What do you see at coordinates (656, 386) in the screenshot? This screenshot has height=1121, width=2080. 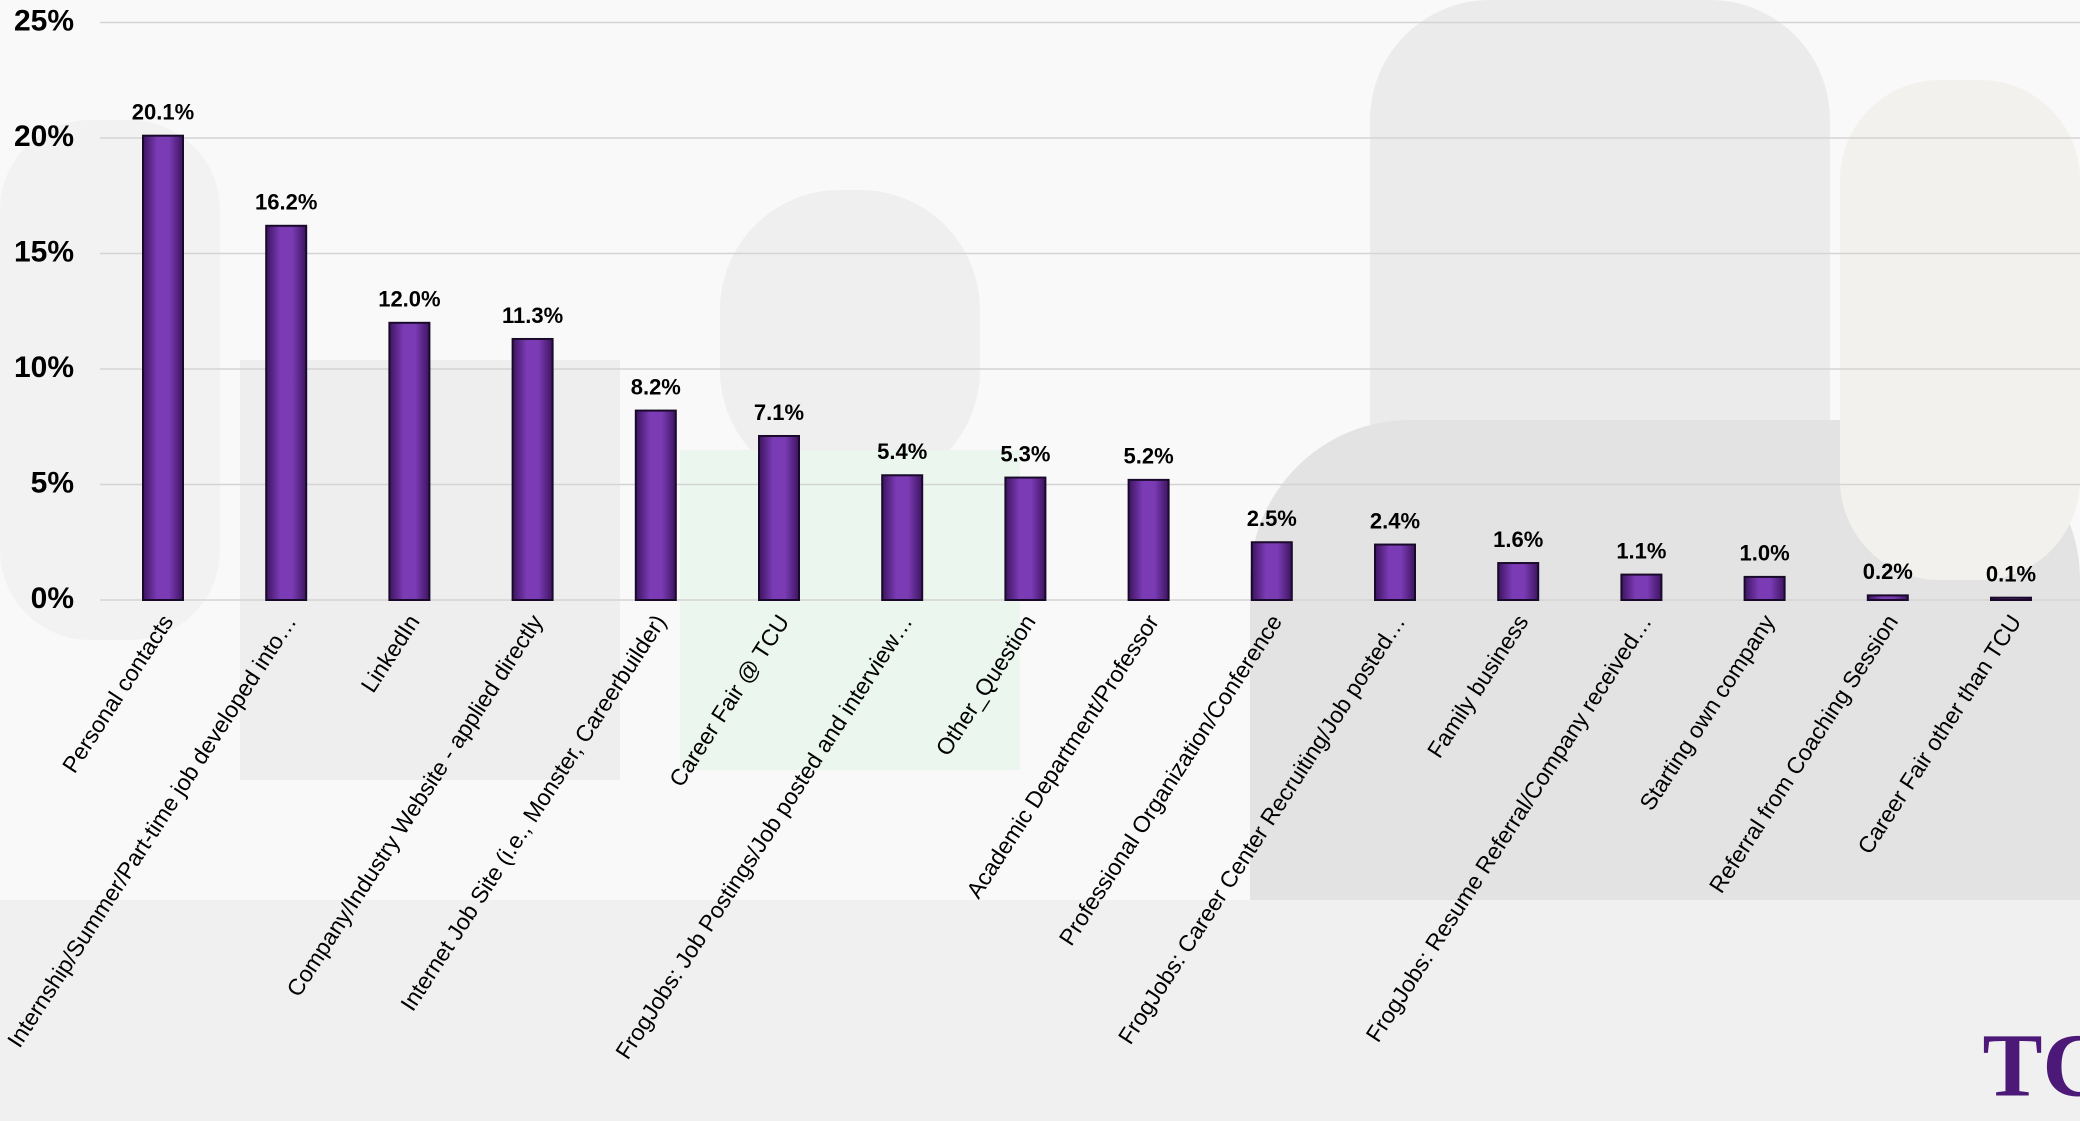 I see `value-label: 8.2%` at bounding box center [656, 386].